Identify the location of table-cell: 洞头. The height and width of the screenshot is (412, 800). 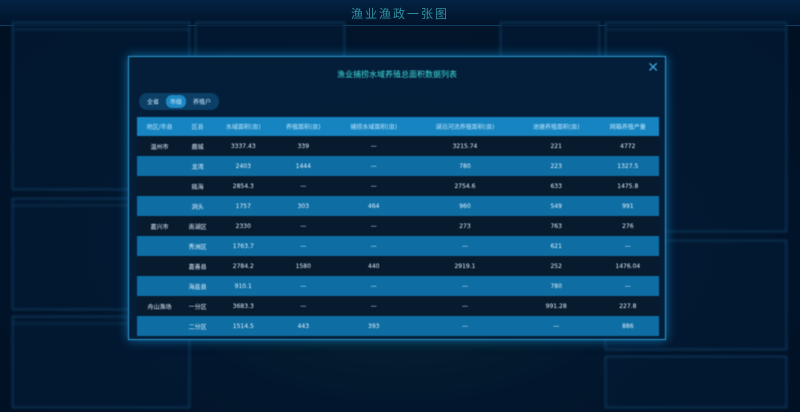
(197, 207).